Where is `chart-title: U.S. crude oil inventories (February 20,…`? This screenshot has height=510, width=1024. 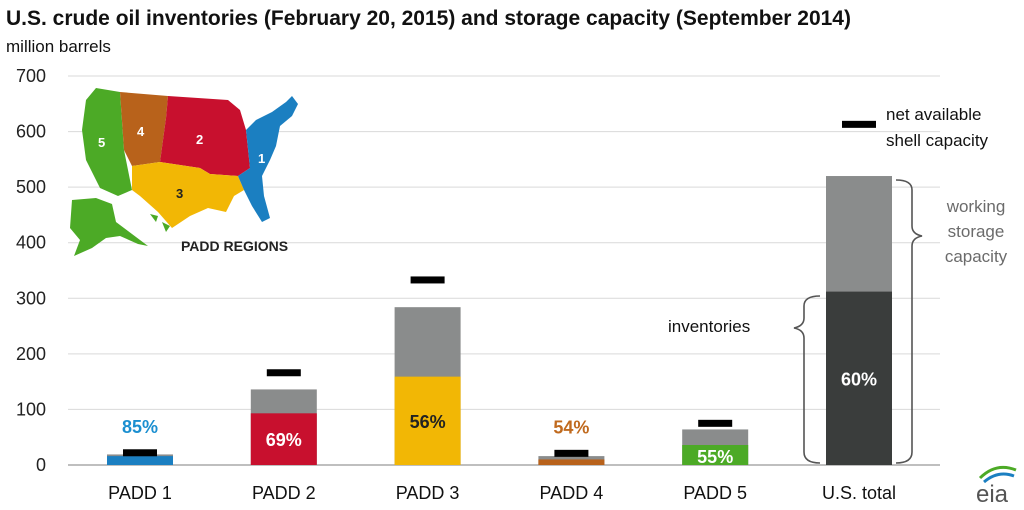 chart-title: U.S. crude oil inventories (February 20,… is located at coordinates (428, 18).